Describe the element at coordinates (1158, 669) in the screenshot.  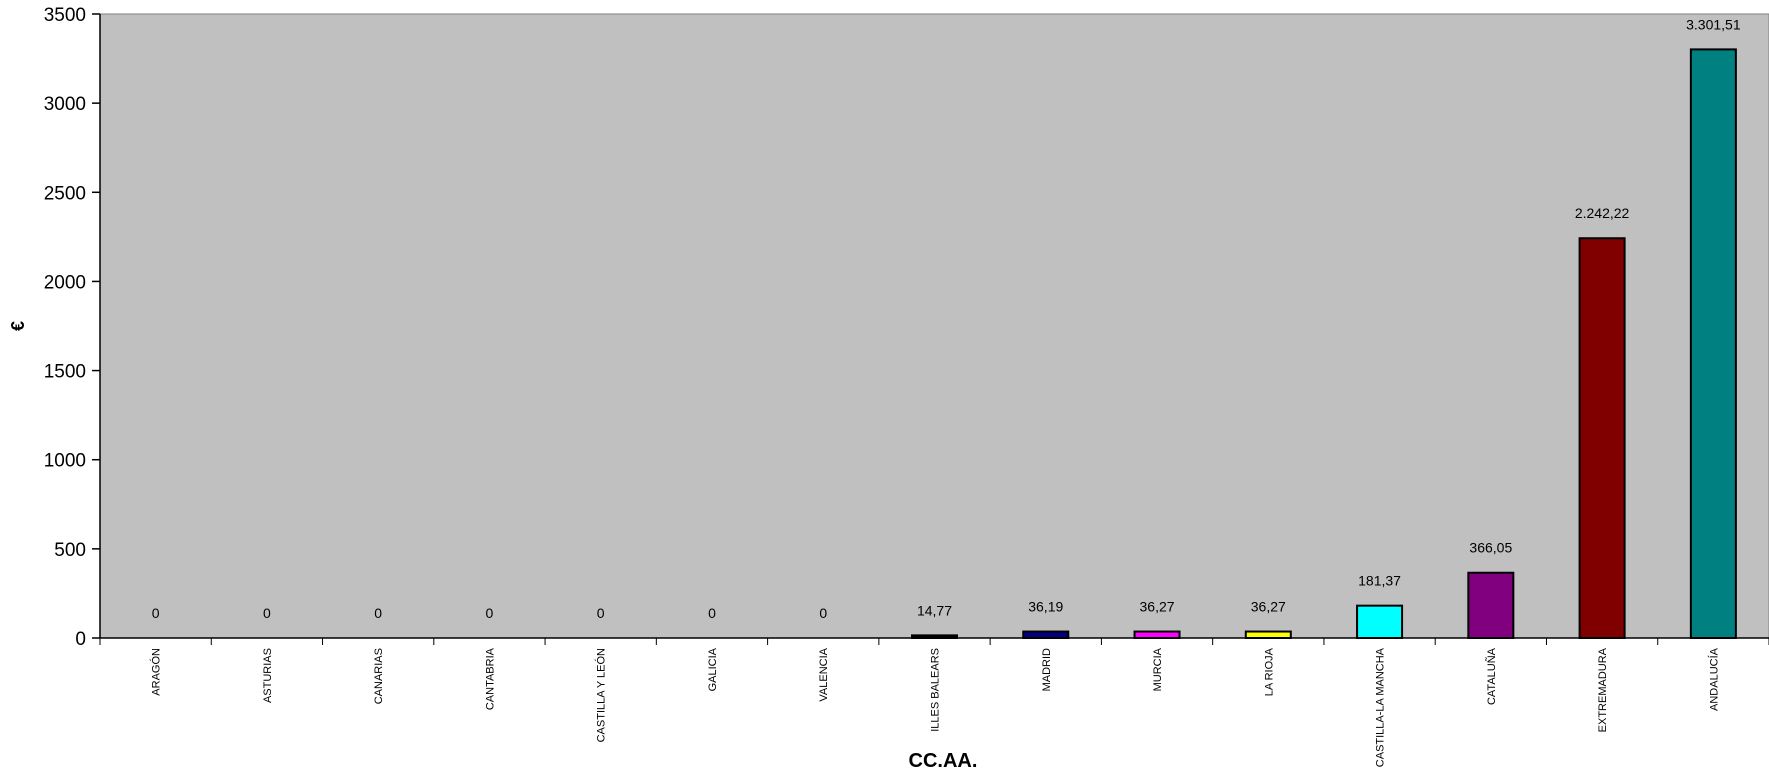
I see `x-tick-label: MURCIA` at that location.